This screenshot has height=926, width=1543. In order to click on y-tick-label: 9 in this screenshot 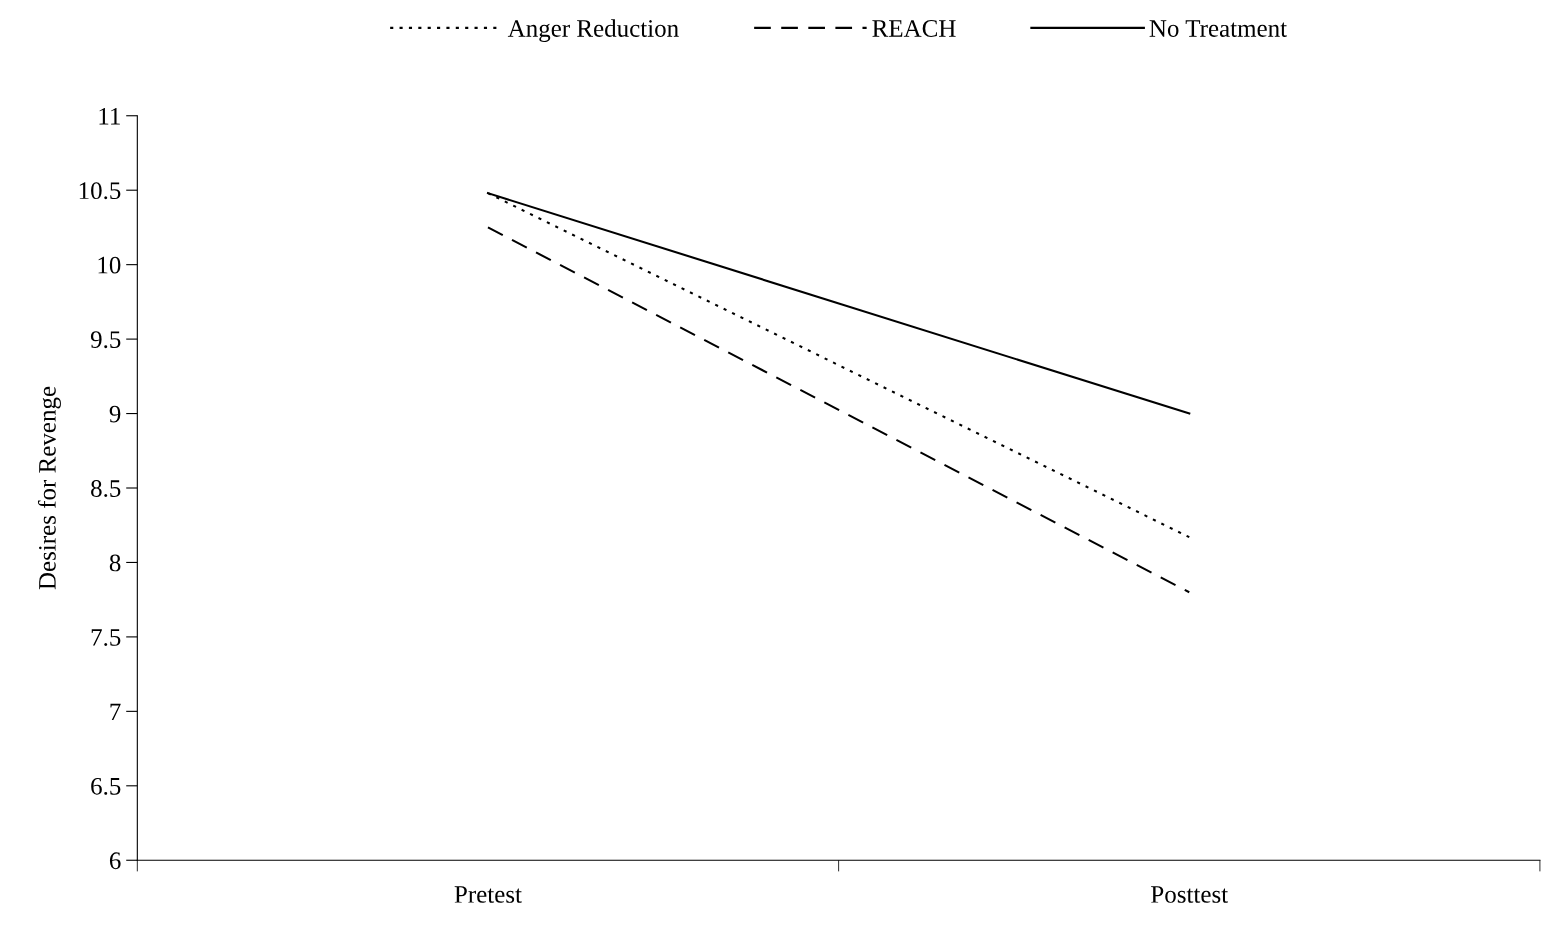, I will do `click(115, 414)`.